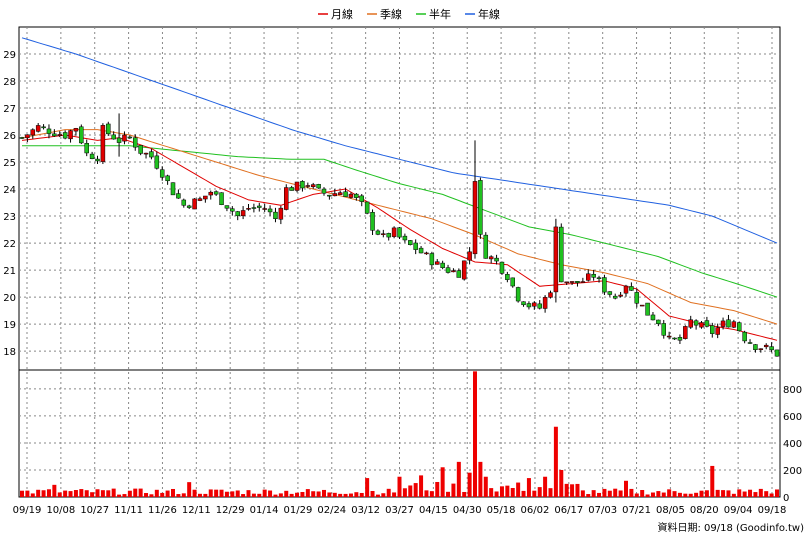  What do you see at coordinates (9, 55) in the screenshot?
I see `price-tick-29: 29` at bounding box center [9, 55].